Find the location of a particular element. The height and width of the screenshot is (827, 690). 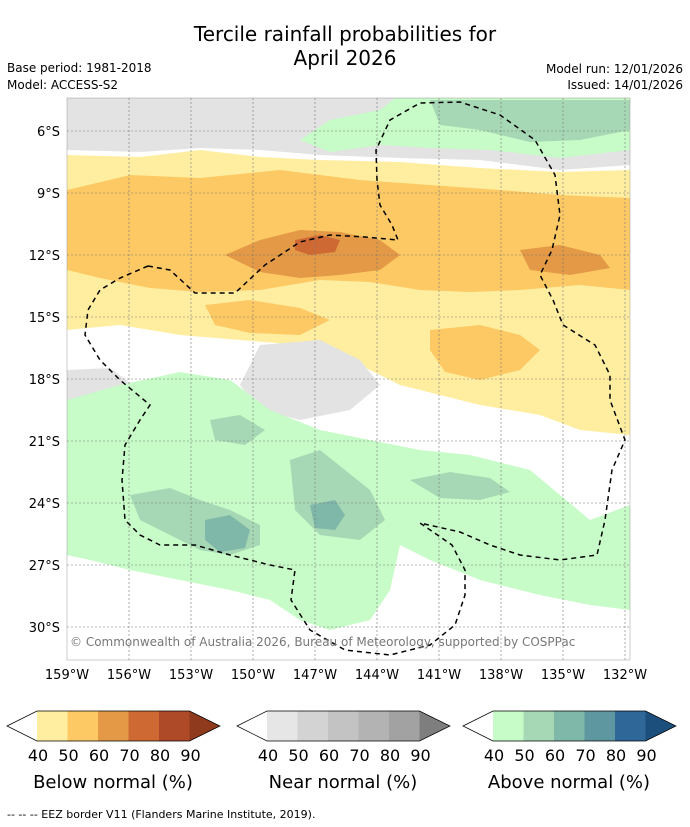

lon-label-147w: 147°W is located at coordinates (315, 675).